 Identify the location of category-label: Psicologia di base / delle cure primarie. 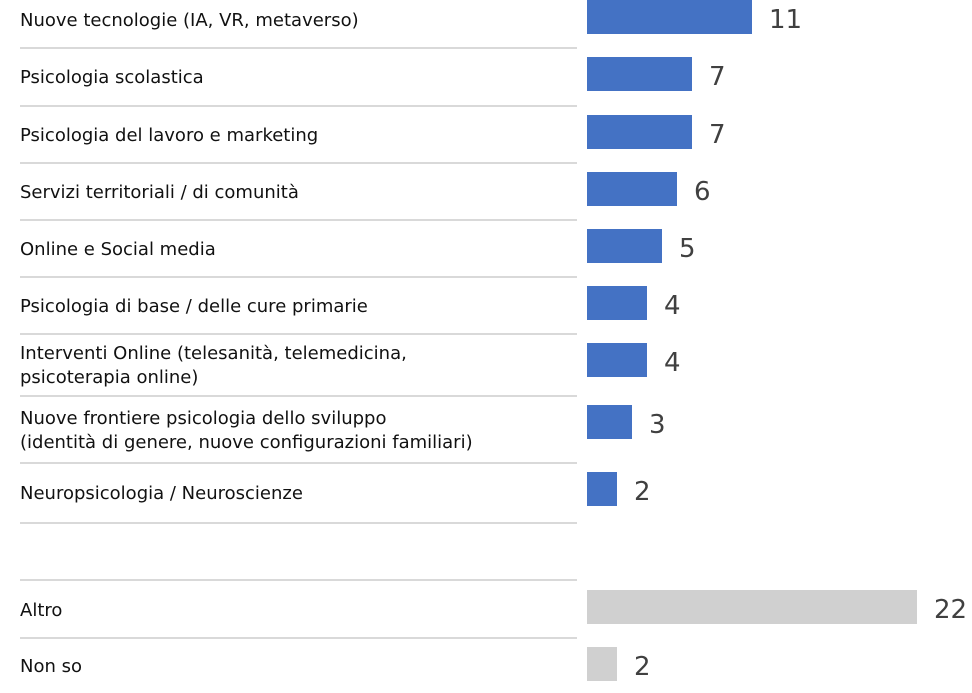
(194, 306).